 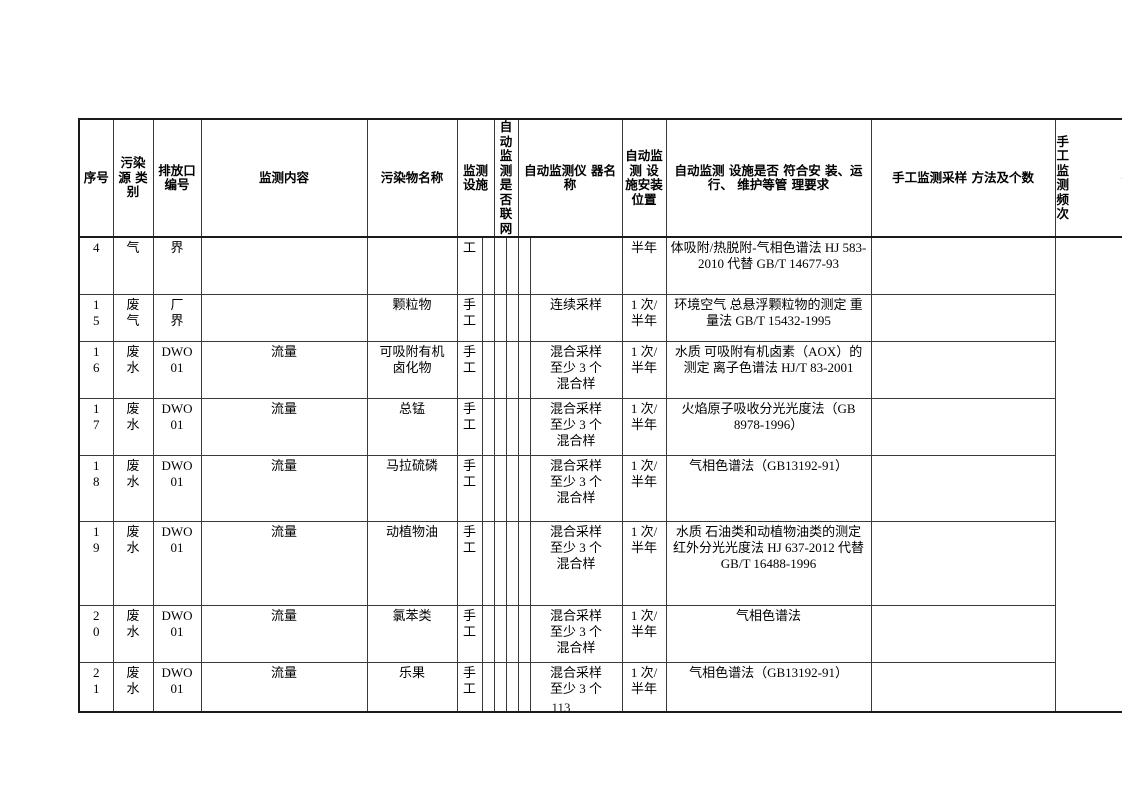 I want to click on cell-seq: 1 8, so click(x=96, y=488).